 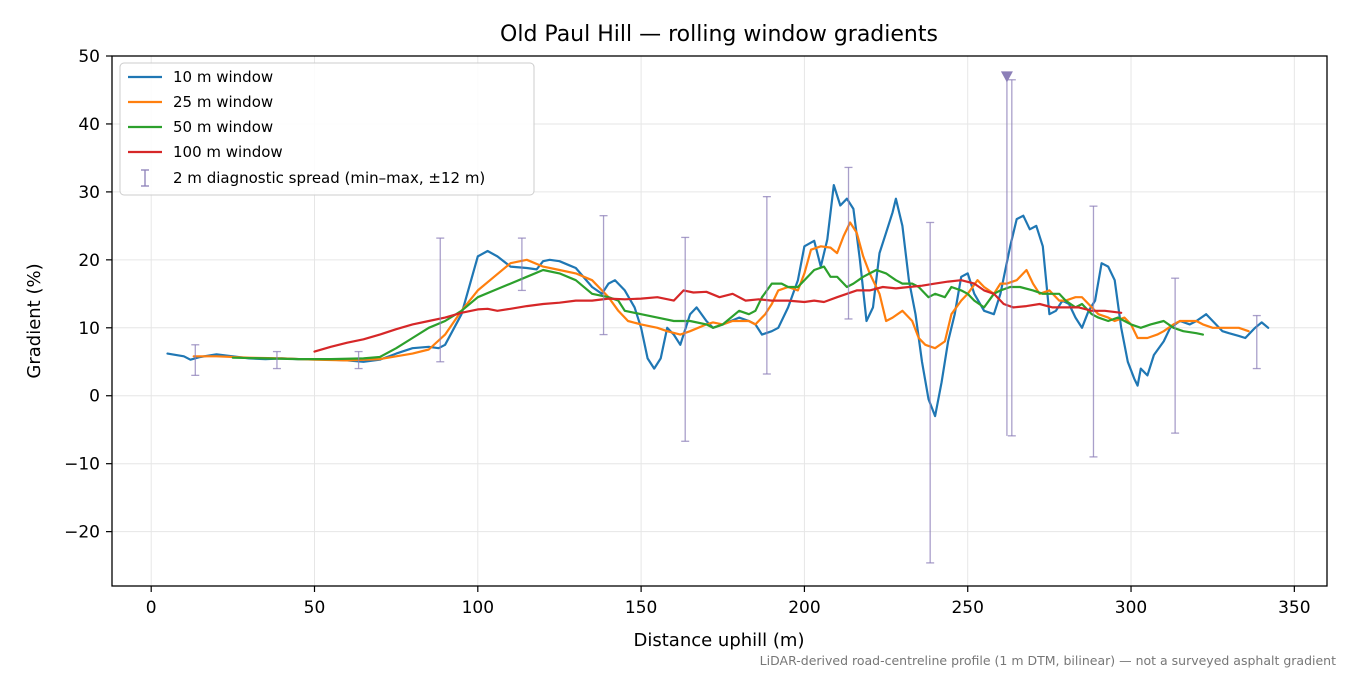 What do you see at coordinates (1131, 608) in the screenshot?
I see `x-tick-label: 300` at bounding box center [1131, 608].